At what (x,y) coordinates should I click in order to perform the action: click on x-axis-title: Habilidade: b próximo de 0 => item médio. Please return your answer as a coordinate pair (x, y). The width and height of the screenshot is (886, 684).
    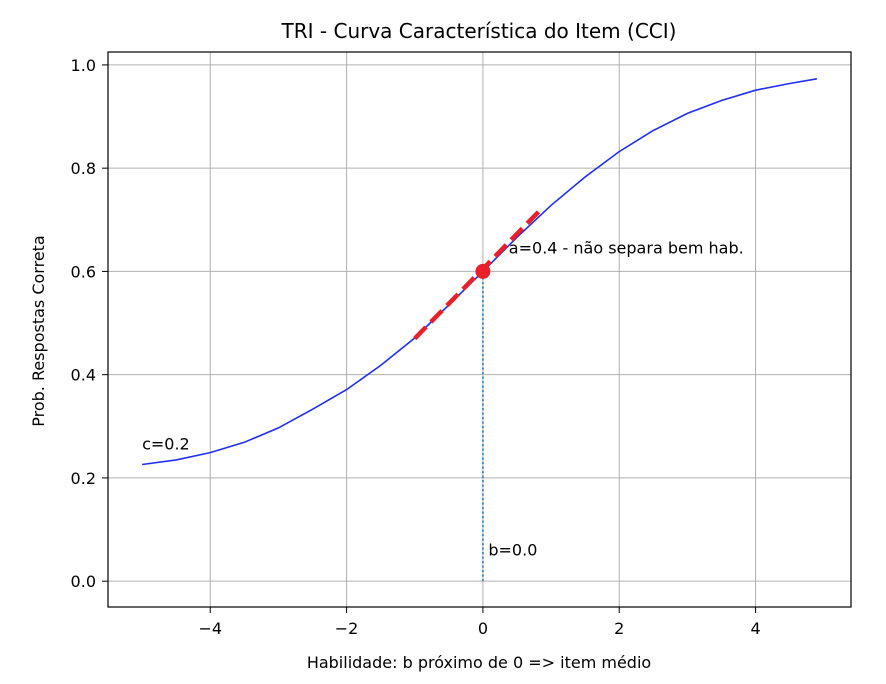
    Looking at the image, I should click on (479, 662).